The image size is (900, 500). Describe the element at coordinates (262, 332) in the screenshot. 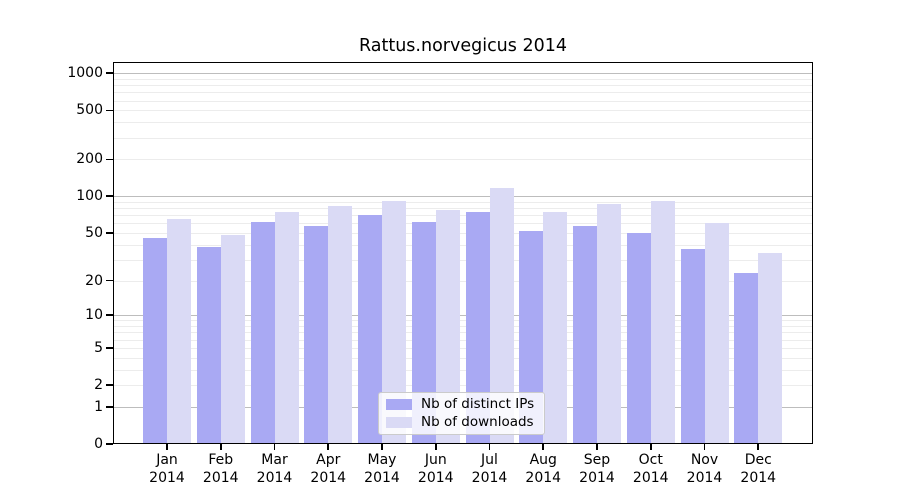

I see `bar-mar-ips` at that location.